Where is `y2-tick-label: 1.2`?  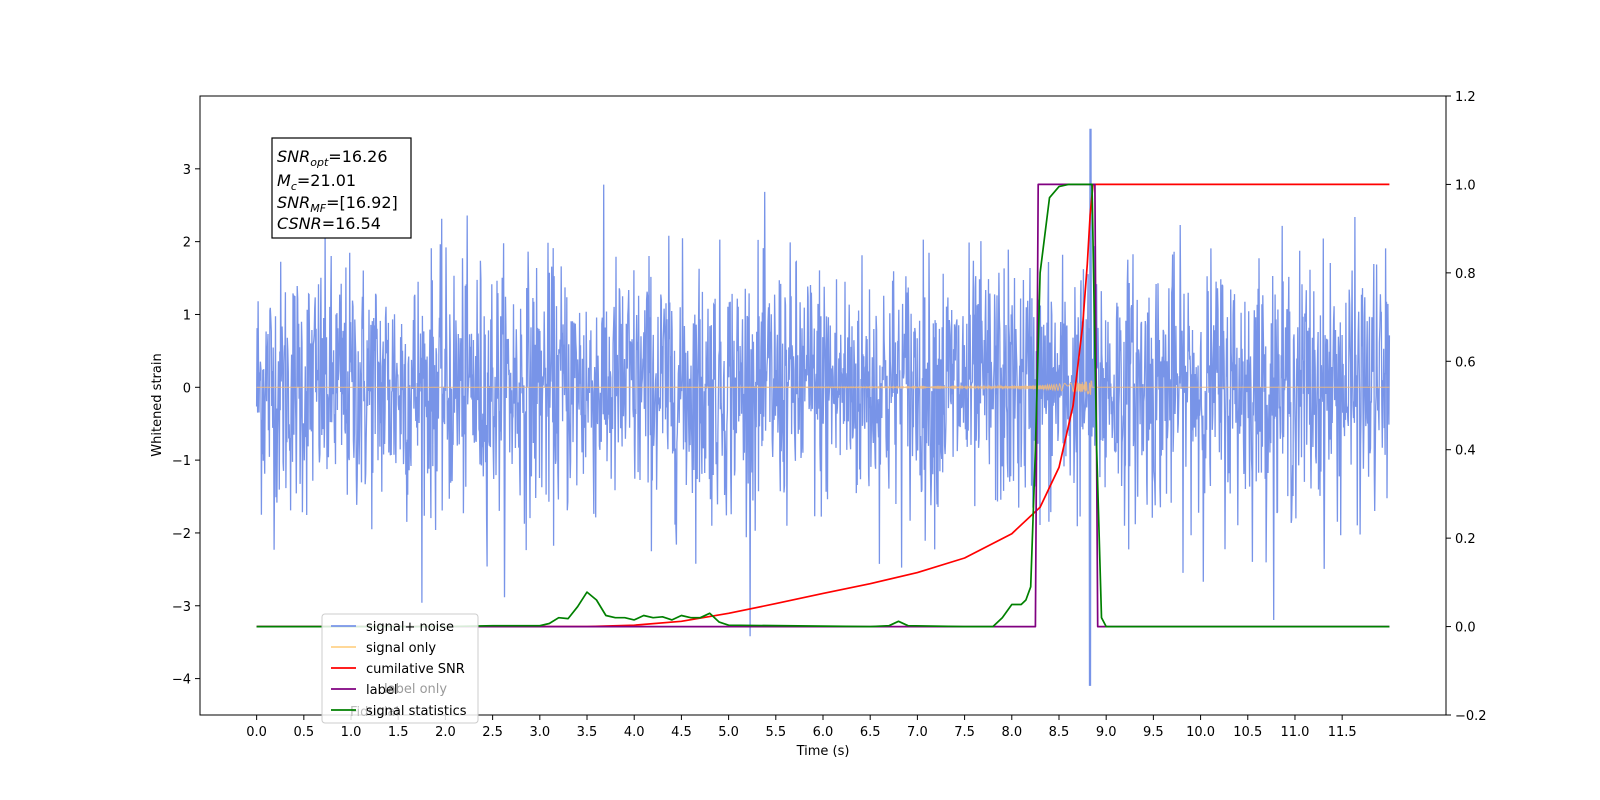
y2-tick-label: 1.2 is located at coordinates (1465, 97).